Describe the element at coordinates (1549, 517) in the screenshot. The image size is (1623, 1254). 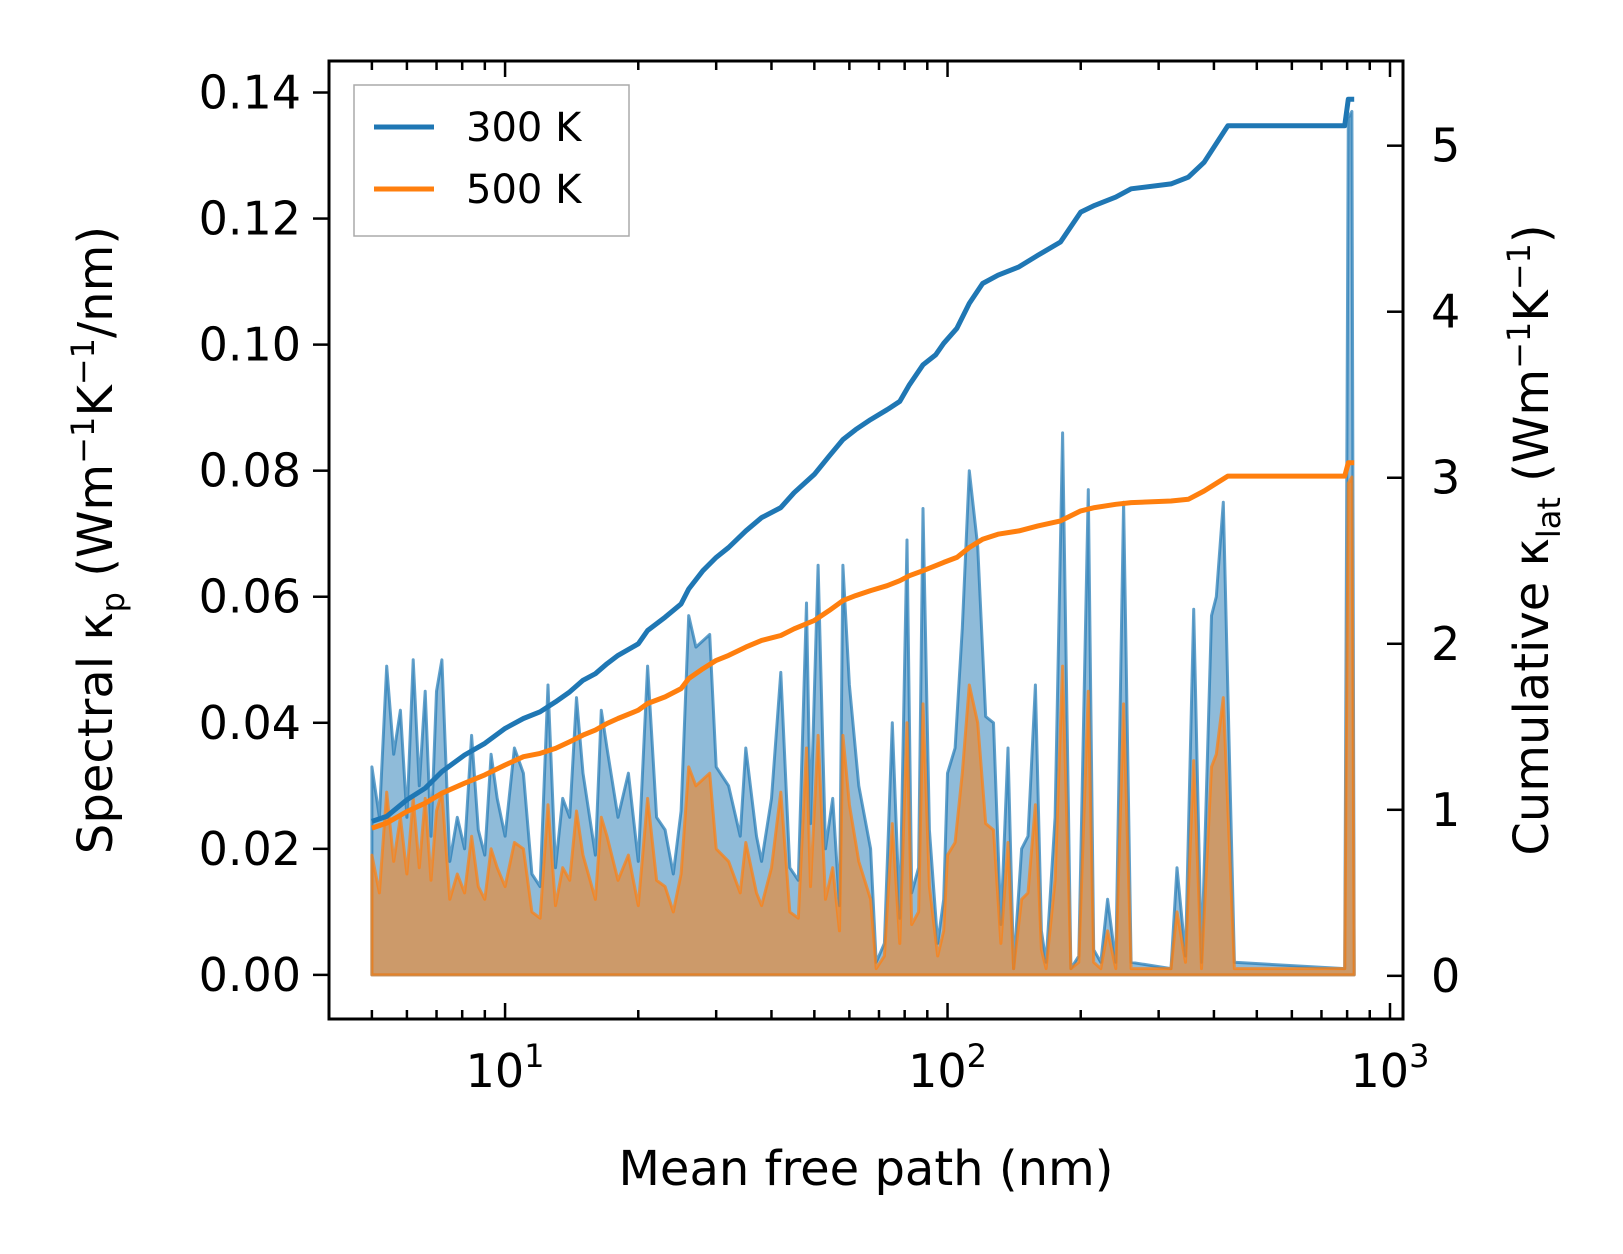
I see `y-right-title-sub: lat` at that location.